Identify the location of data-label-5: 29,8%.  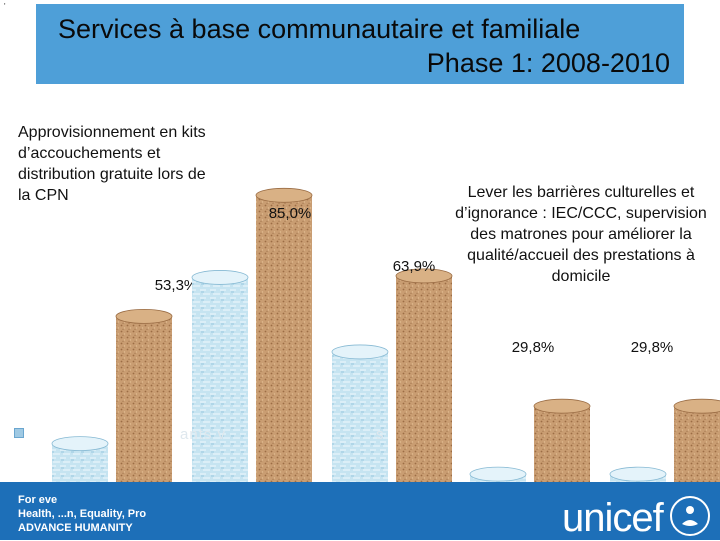
(652, 347).